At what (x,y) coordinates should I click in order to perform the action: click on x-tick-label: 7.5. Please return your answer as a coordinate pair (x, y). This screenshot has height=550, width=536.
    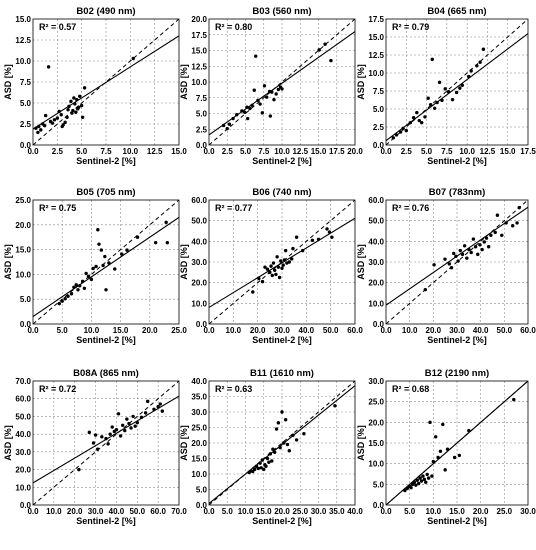
    Looking at the image, I should click on (447, 151).